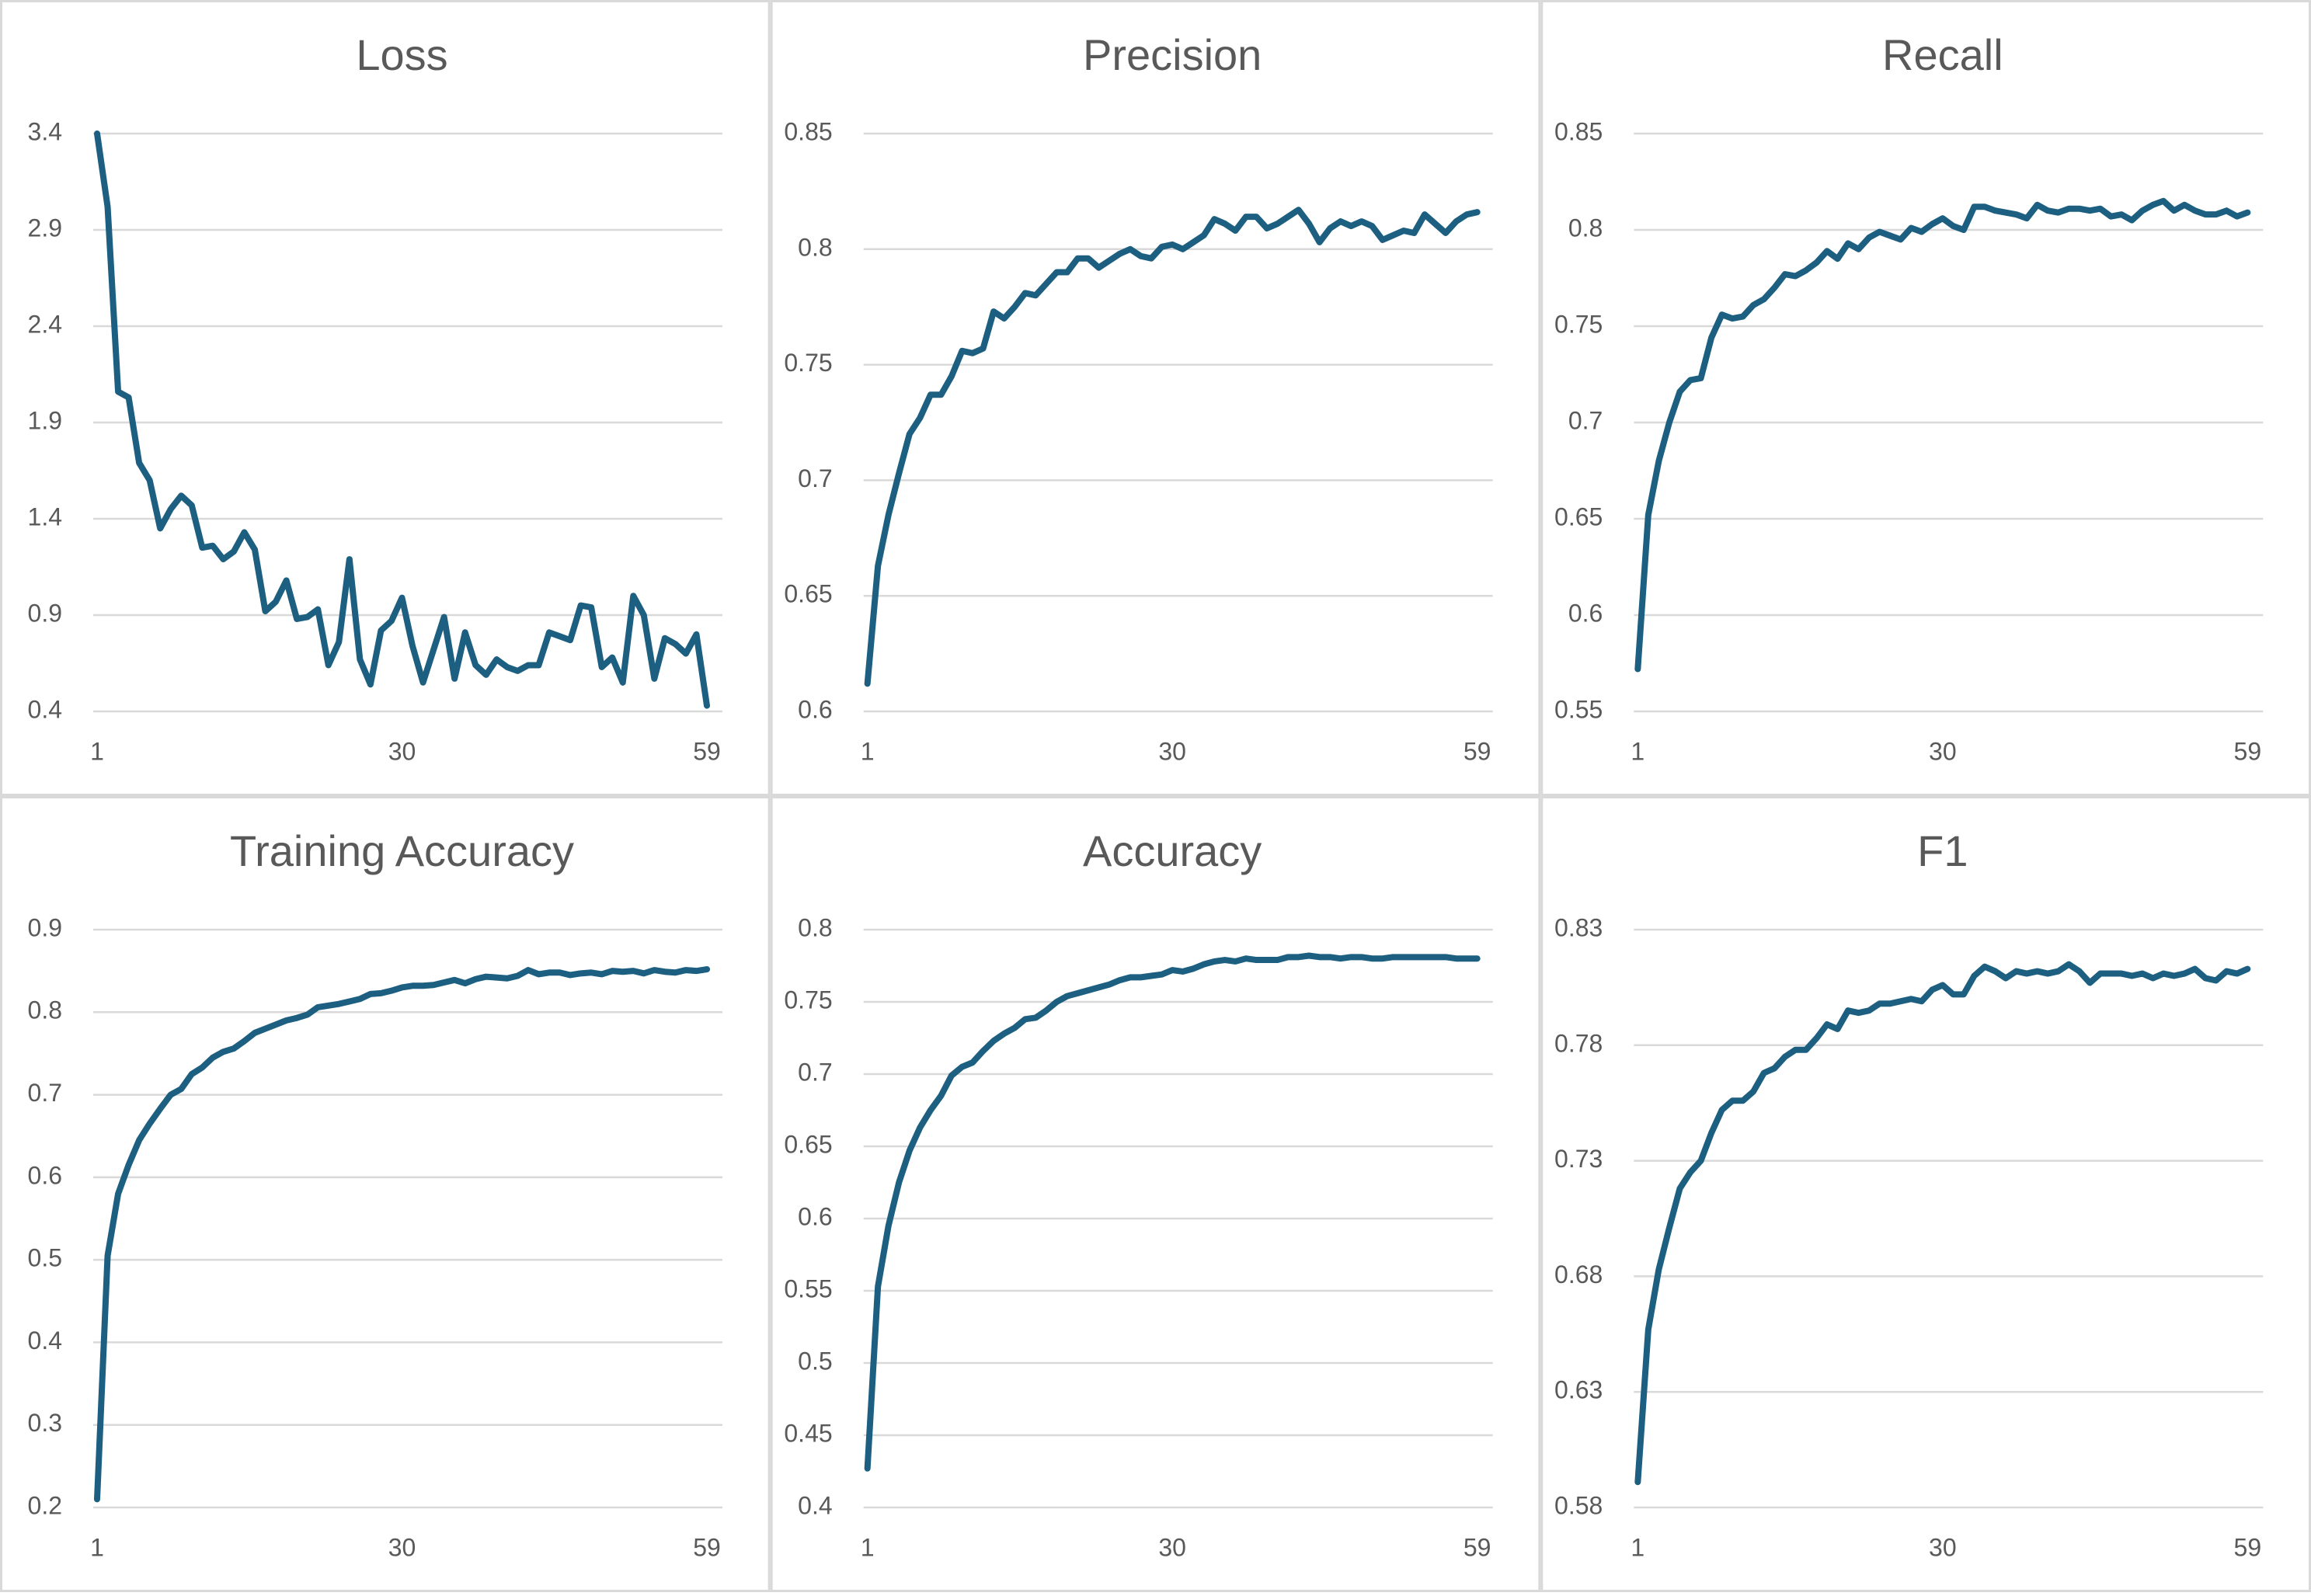 This screenshot has width=2311, height=1596. What do you see at coordinates (1578, 1043) in the screenshot?
I see `y-tick-label: 0.78` at bounding box center [1578, 1043].